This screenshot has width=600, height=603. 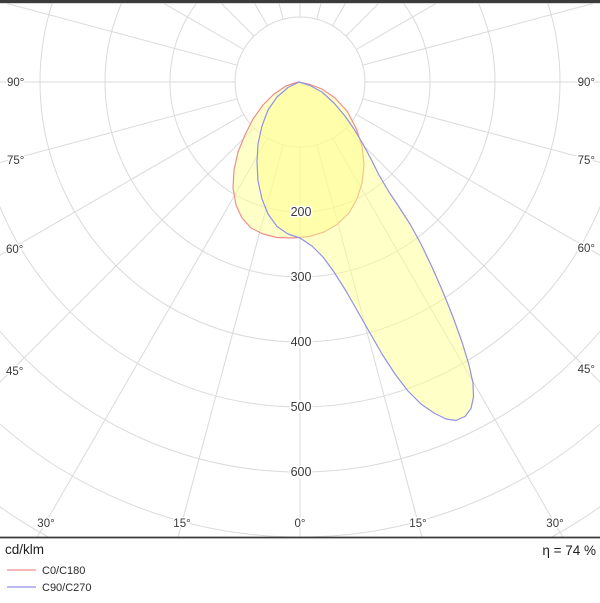 I want to click on angle-label-bottom-15l: 15°, so click(x=181, y=524).